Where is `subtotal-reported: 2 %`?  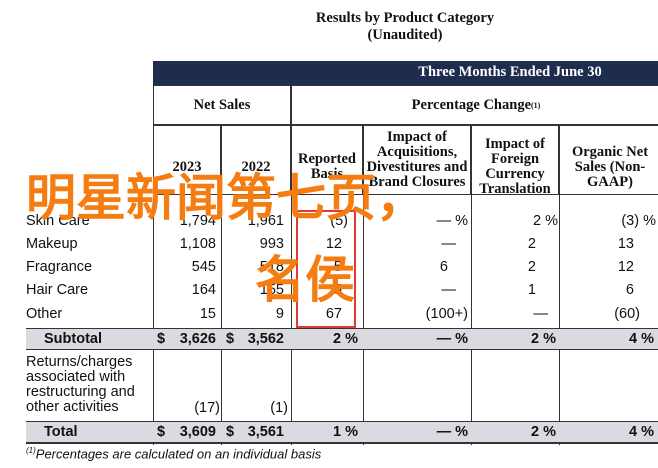
subtotal-reported: 2 % is located at coordinates (345, 339).